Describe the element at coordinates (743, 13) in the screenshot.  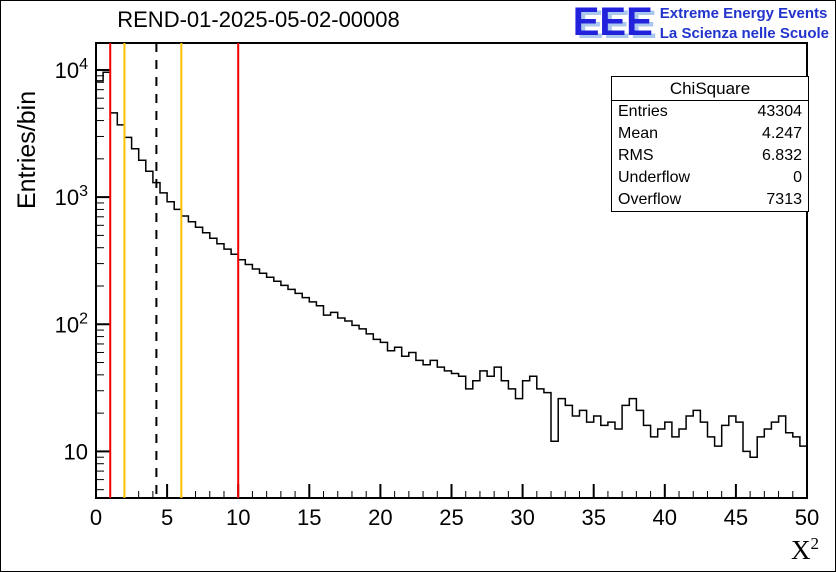
I see `eee-logo-line1: Extreme Energy Events` at that location.